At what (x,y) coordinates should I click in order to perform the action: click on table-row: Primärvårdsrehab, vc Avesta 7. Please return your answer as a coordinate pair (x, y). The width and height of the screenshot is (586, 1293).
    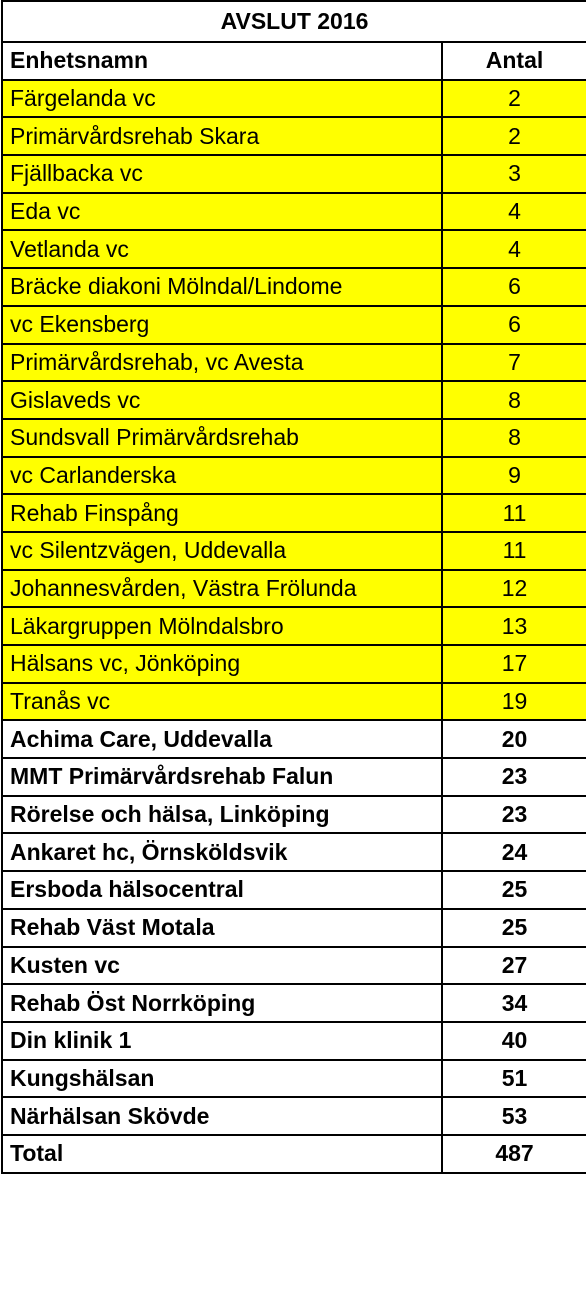
    Looking at the image, I should click on (293, 362).